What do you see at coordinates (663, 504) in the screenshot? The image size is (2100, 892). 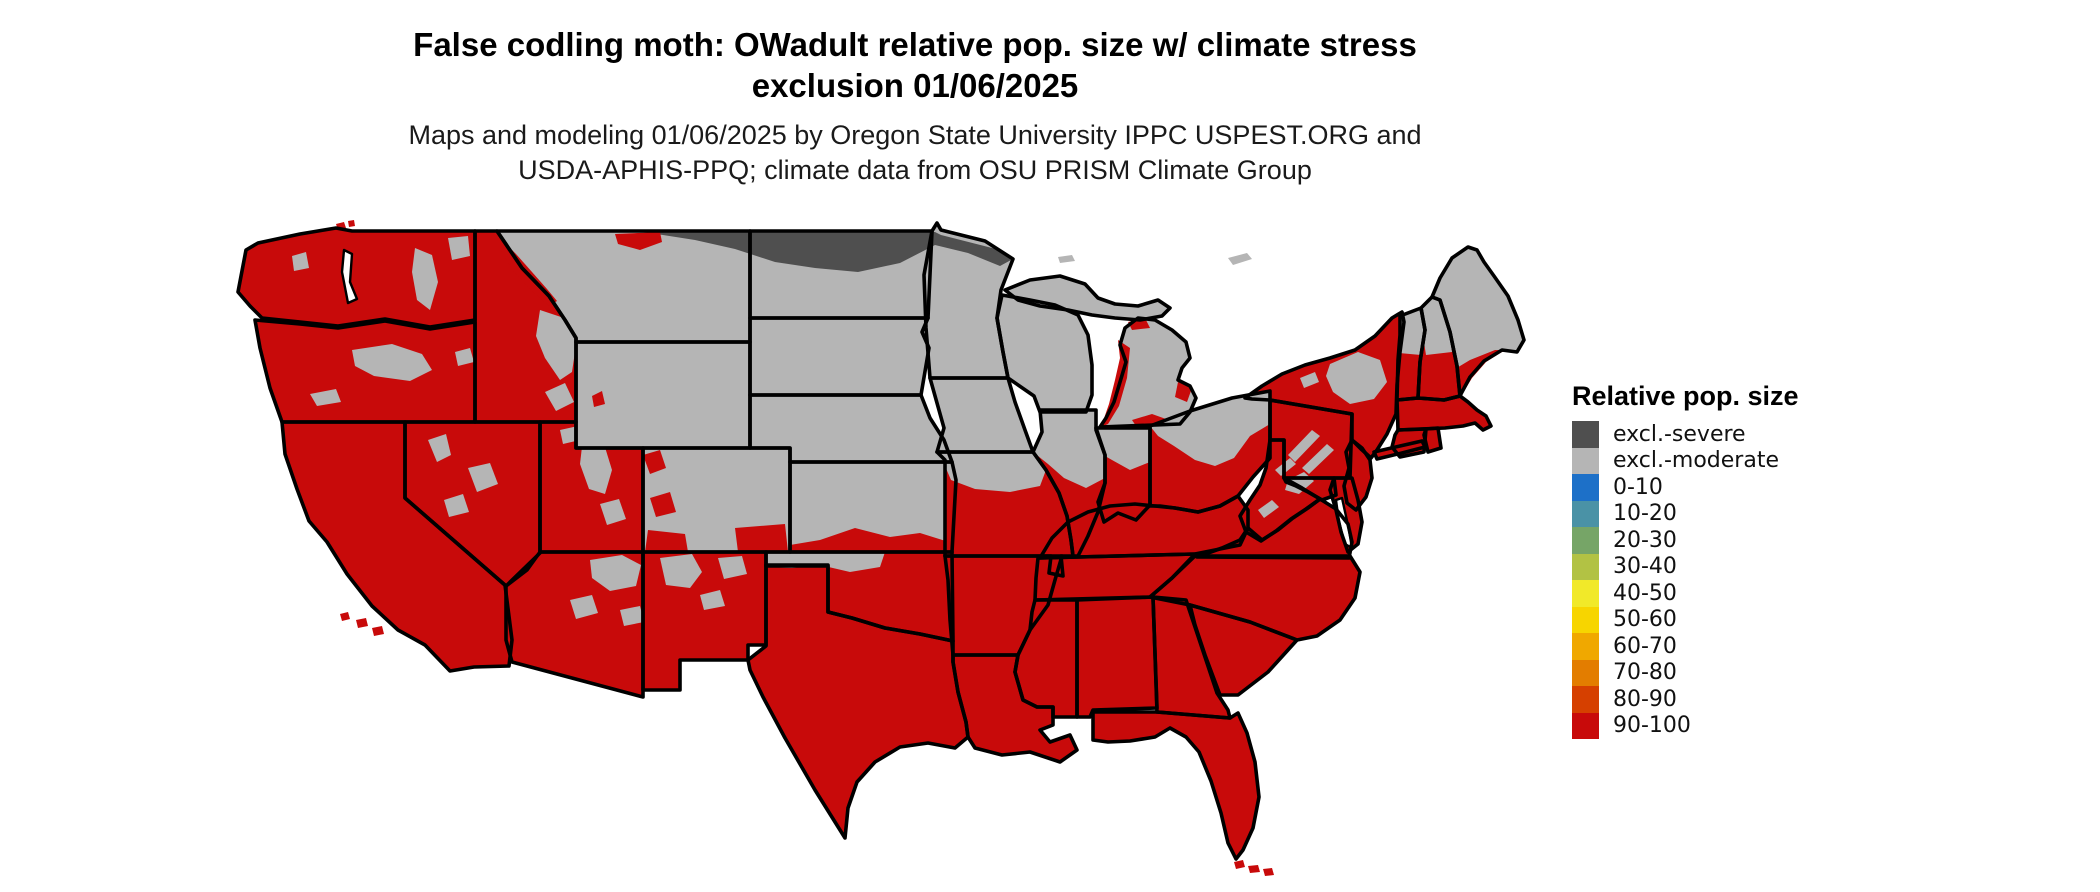 I see `hot-patch-co-w2` at bounding box center [663, 504].